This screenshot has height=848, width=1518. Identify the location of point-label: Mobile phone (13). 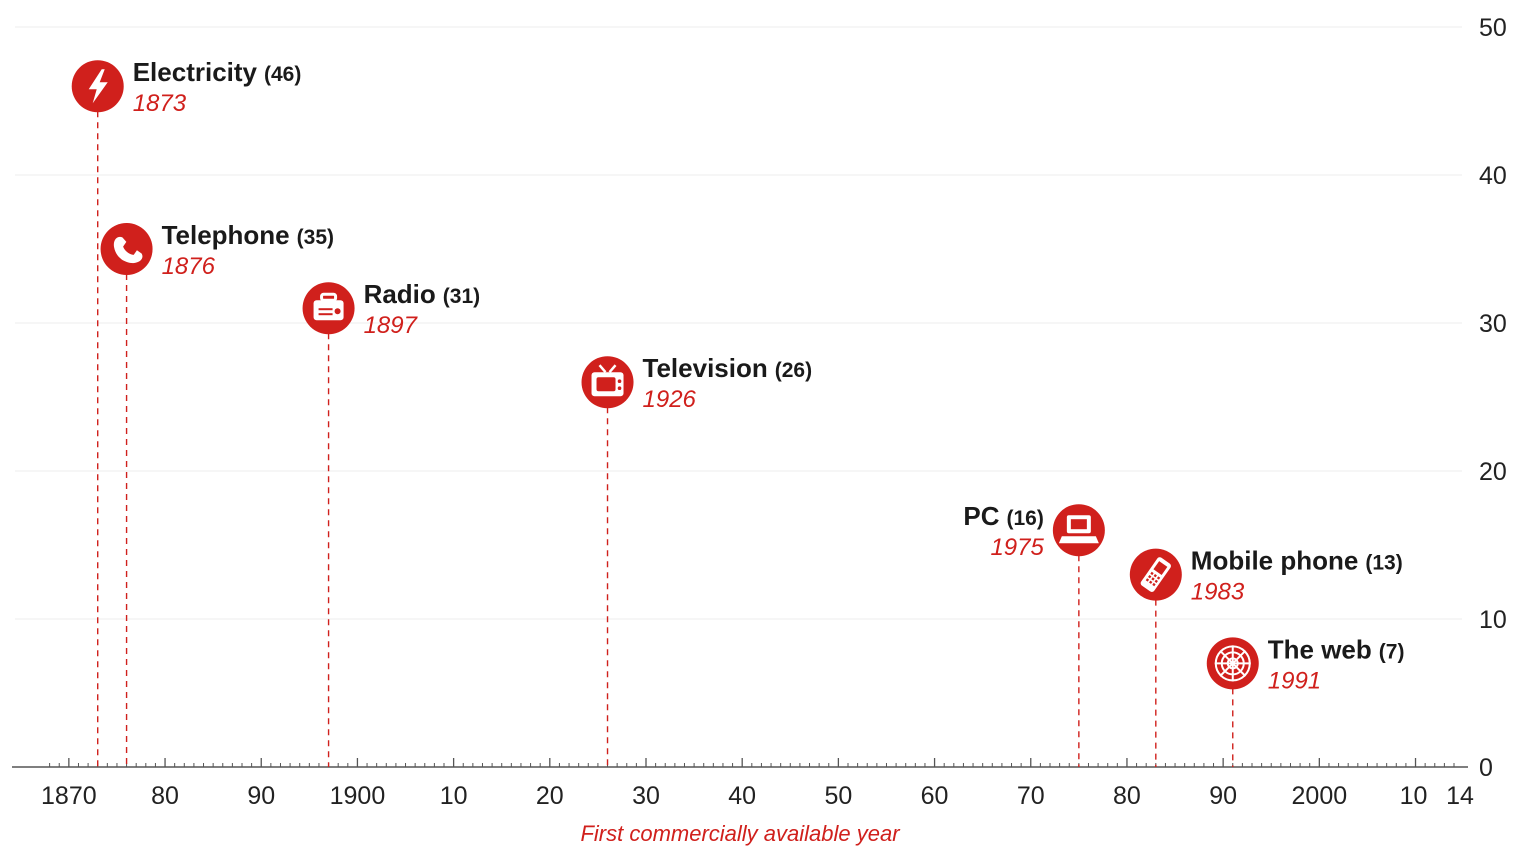
(1297, 561).